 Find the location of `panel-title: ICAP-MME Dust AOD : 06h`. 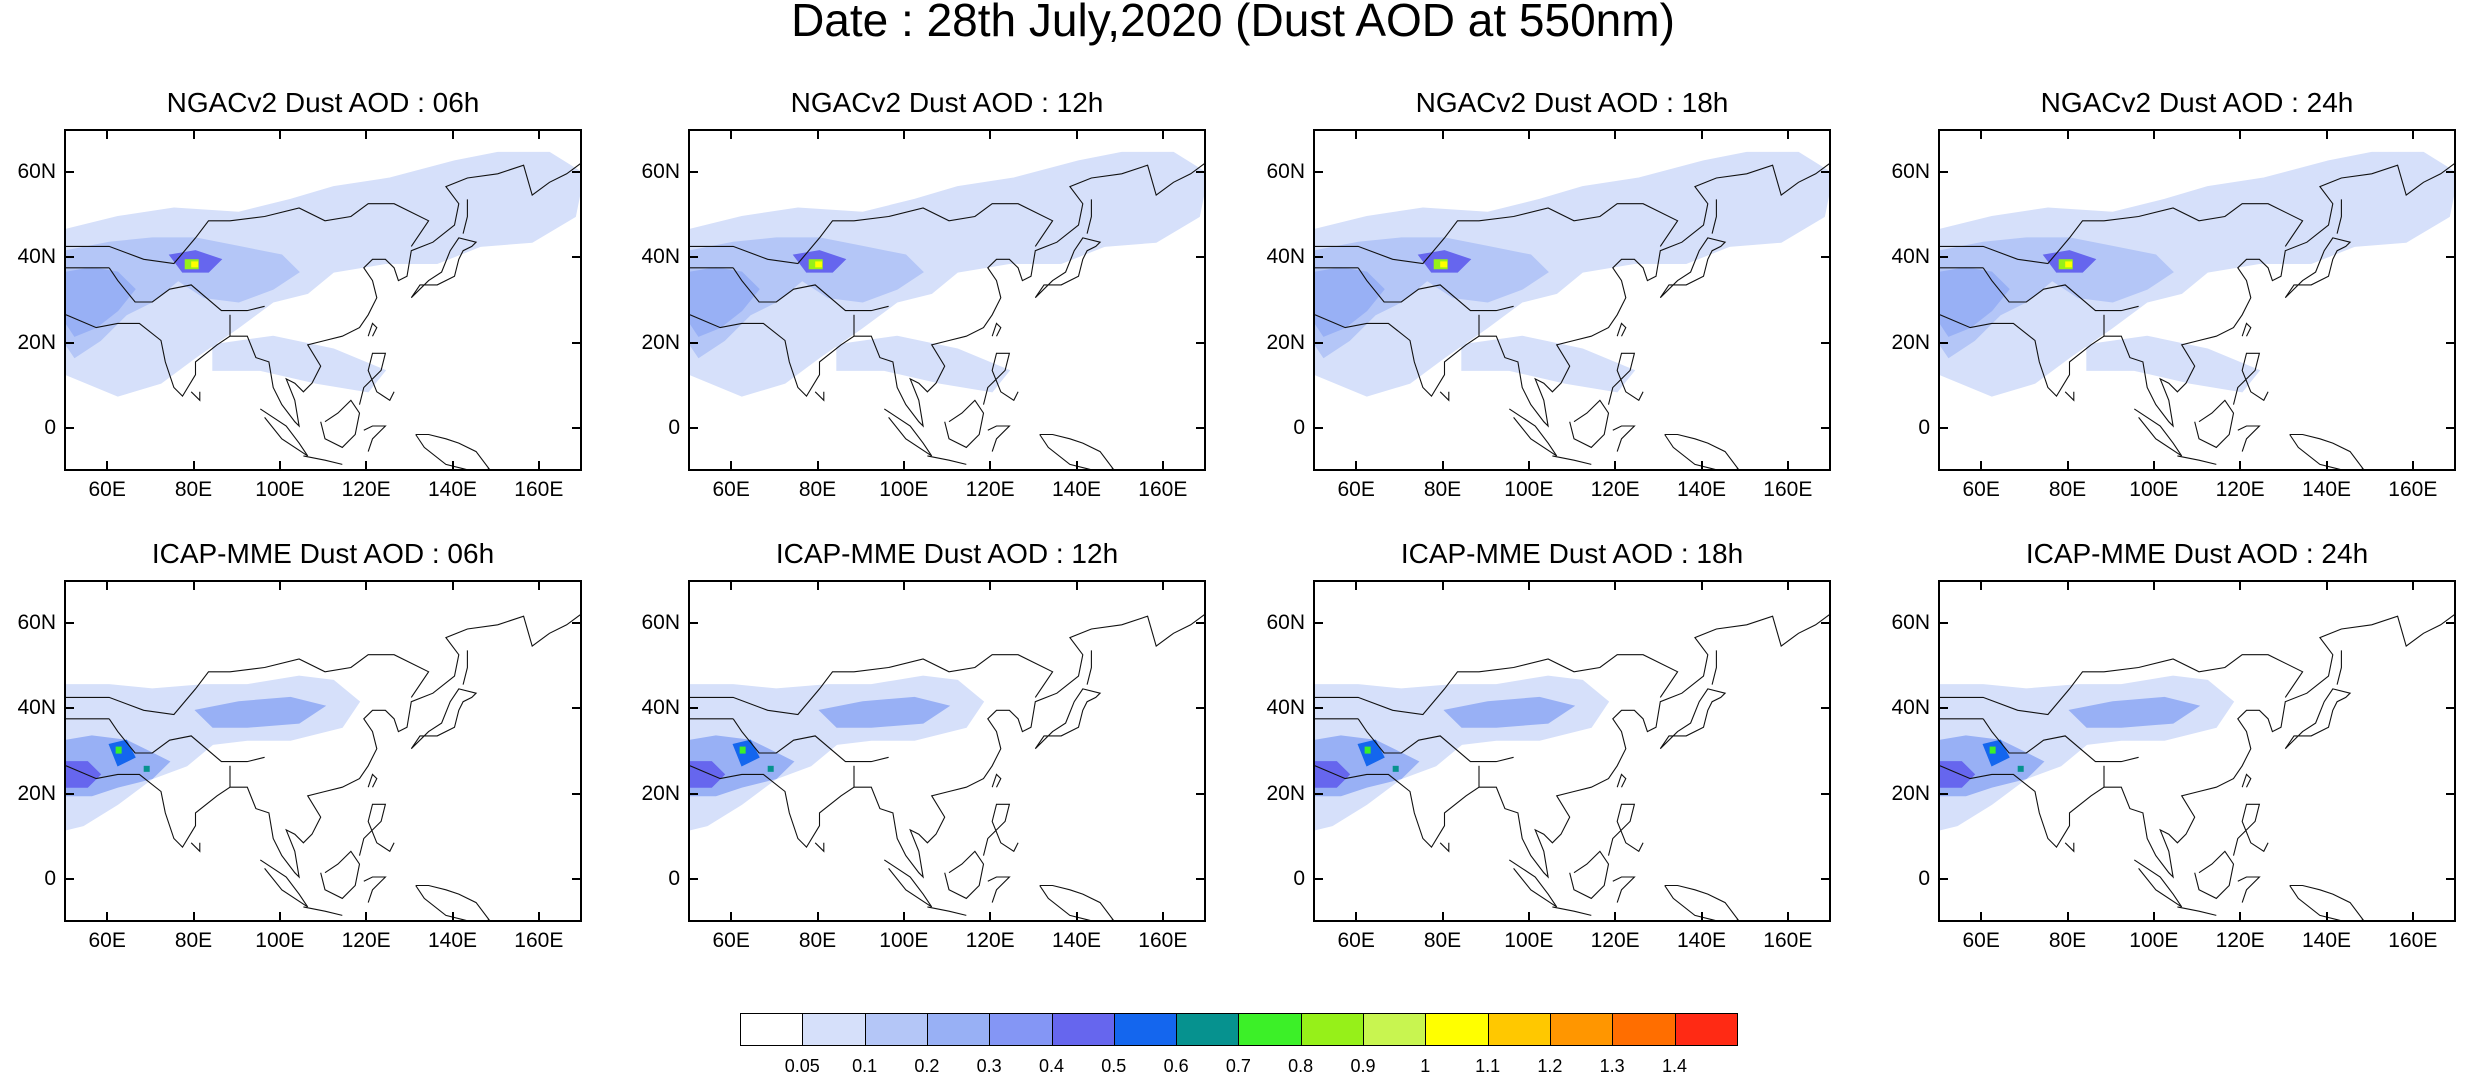

panel-title: ICAP-MME Dust AOD : 06h is located at coordinates (323, 553).